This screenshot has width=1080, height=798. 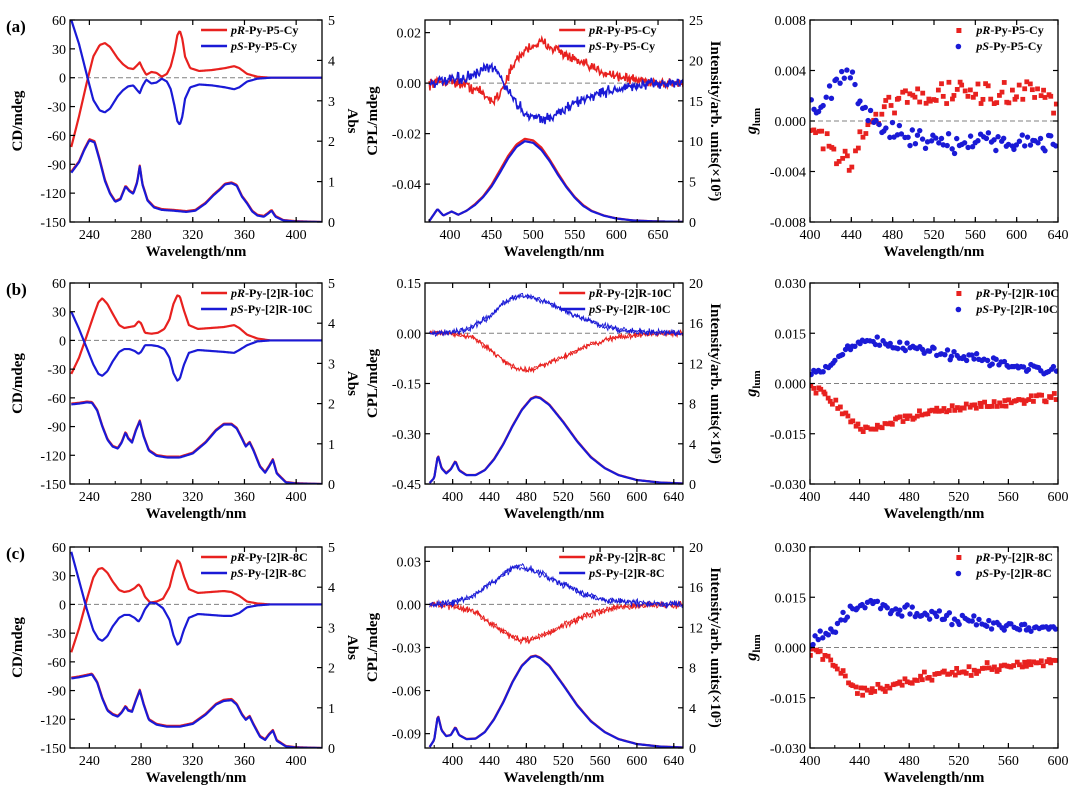 What do you see at coordinates (406, 692) in the screenshot?
I see `y-tick-label: -0.06` at bounding box center [406, 692].